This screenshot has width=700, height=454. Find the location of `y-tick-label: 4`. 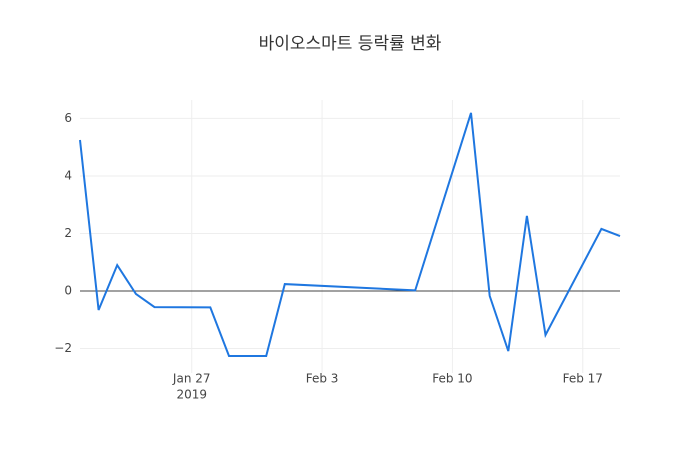

y-tick-label: 4 is located at coordinates (68, 175).